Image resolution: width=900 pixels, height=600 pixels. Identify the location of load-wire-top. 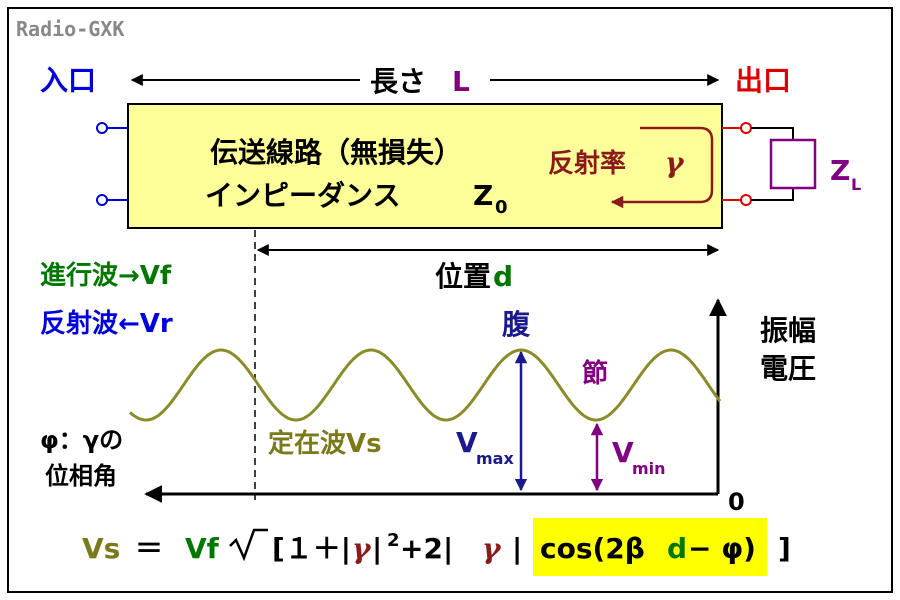
(772, 133).